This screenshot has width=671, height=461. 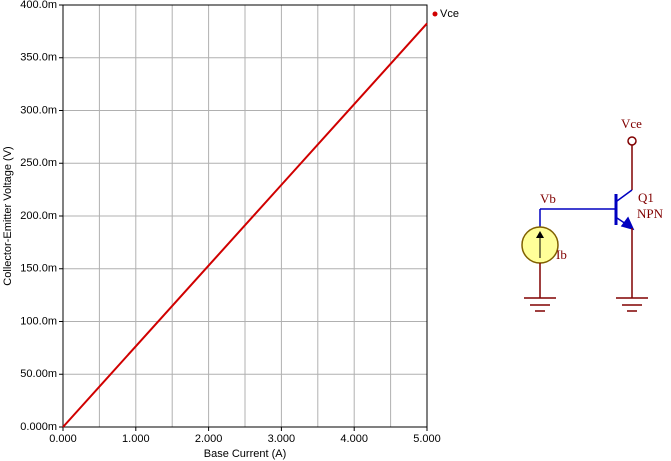 What do you see at coordinates (38, 163) in the screenshot?
I see `y-tick-label: 250.0m` at bounding box center [38, 163].